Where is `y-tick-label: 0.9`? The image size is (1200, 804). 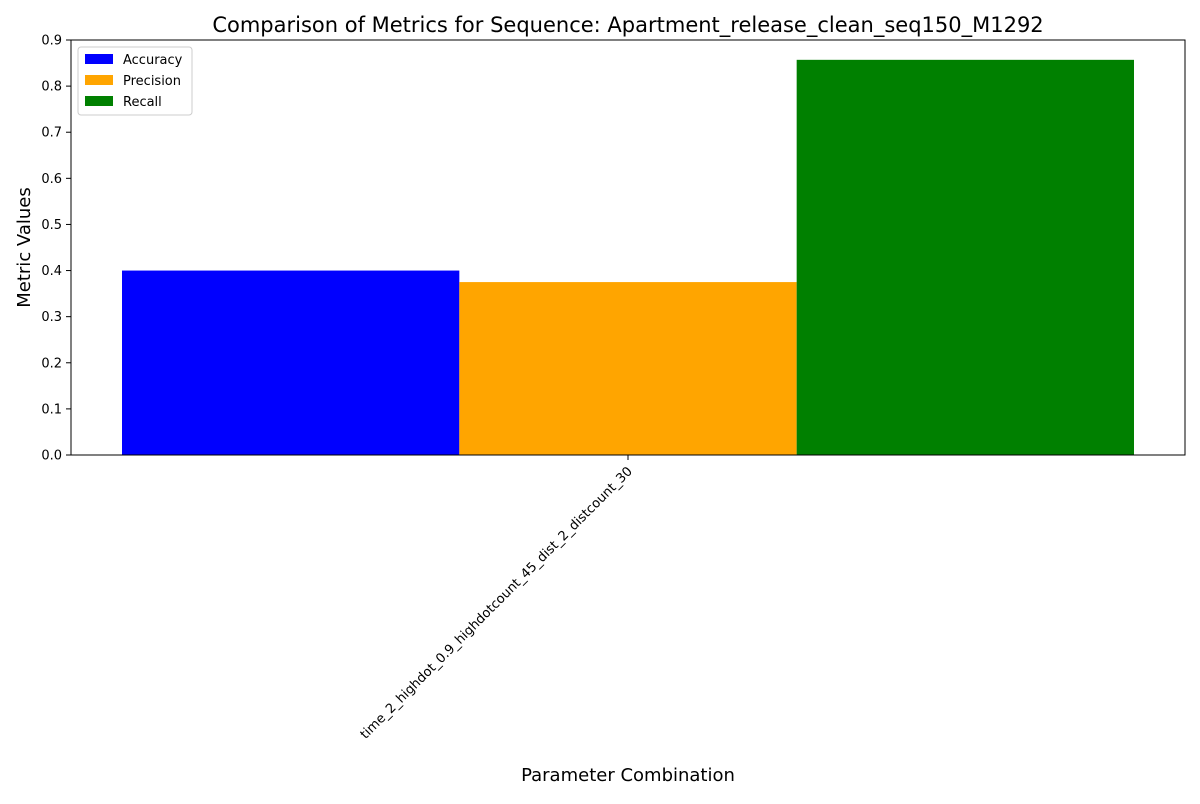
y-tick-label: 0.9 is located at coordinates (51, 41).